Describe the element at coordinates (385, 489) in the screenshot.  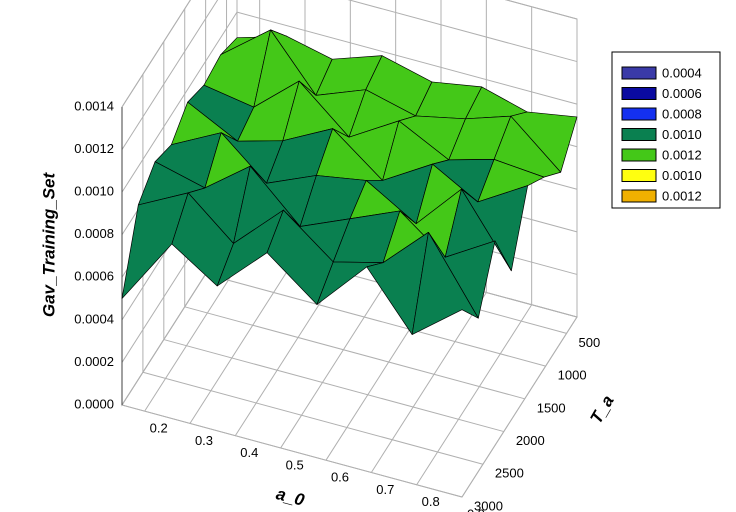
I see `x-tick-label: 0.7` at that location.